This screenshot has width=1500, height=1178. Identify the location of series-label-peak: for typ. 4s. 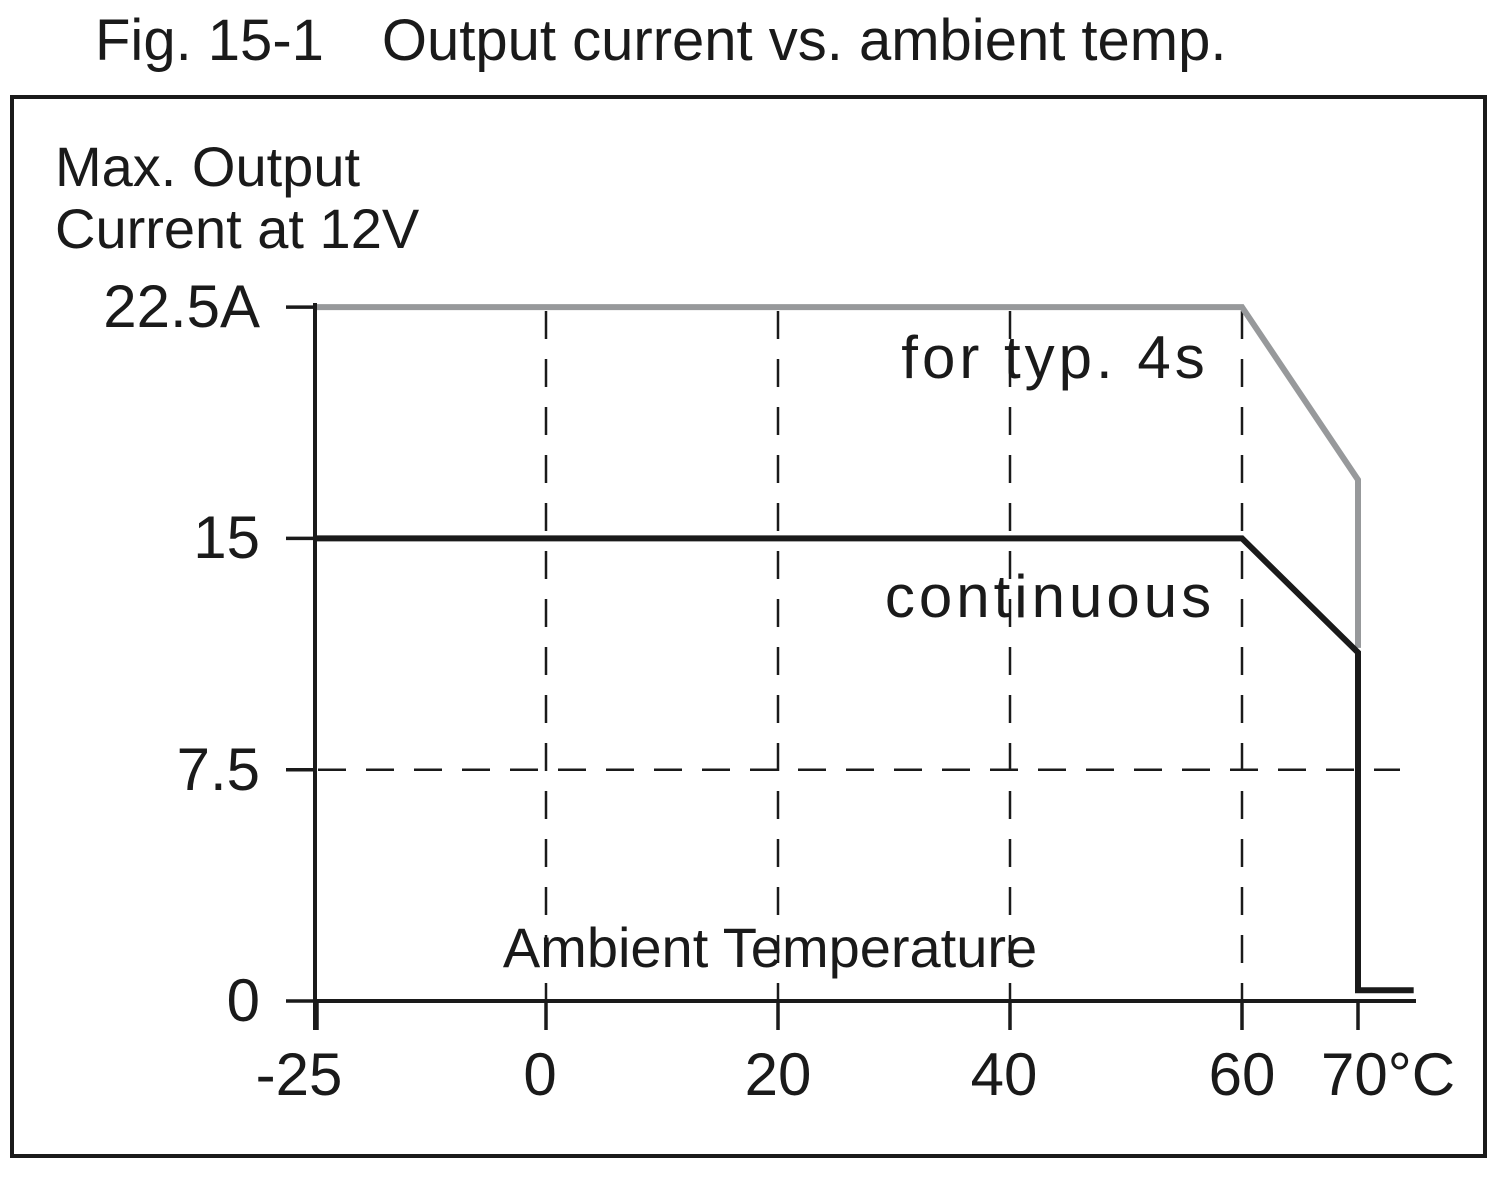
(1055, 357).